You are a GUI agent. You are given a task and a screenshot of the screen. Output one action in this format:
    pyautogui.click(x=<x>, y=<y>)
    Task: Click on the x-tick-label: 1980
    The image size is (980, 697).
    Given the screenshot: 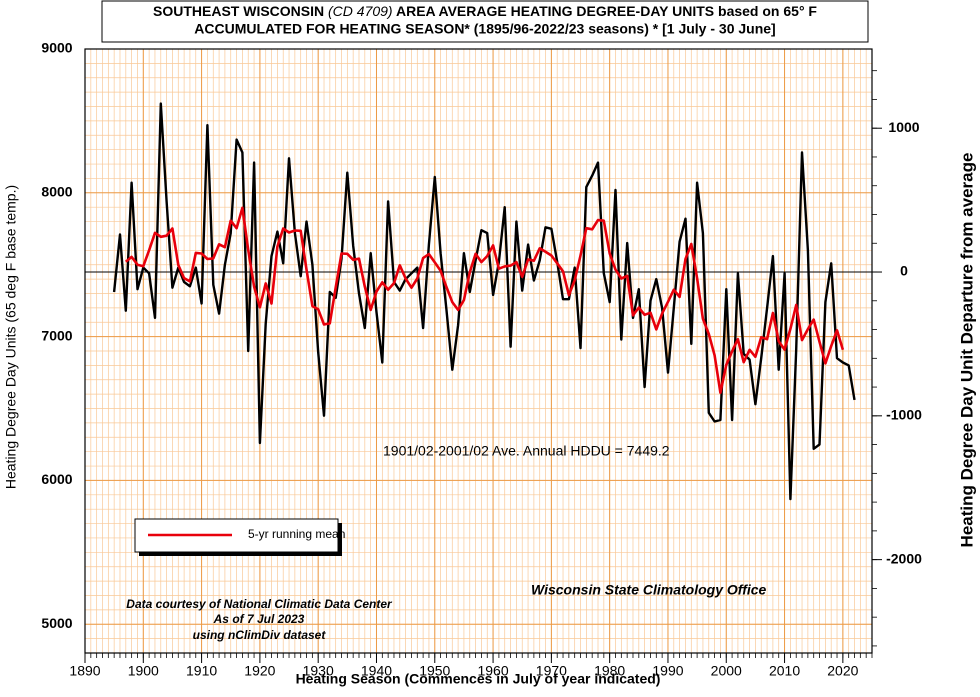 What is the action you would take?
    pyautogui.click(x=609, y=671)
    